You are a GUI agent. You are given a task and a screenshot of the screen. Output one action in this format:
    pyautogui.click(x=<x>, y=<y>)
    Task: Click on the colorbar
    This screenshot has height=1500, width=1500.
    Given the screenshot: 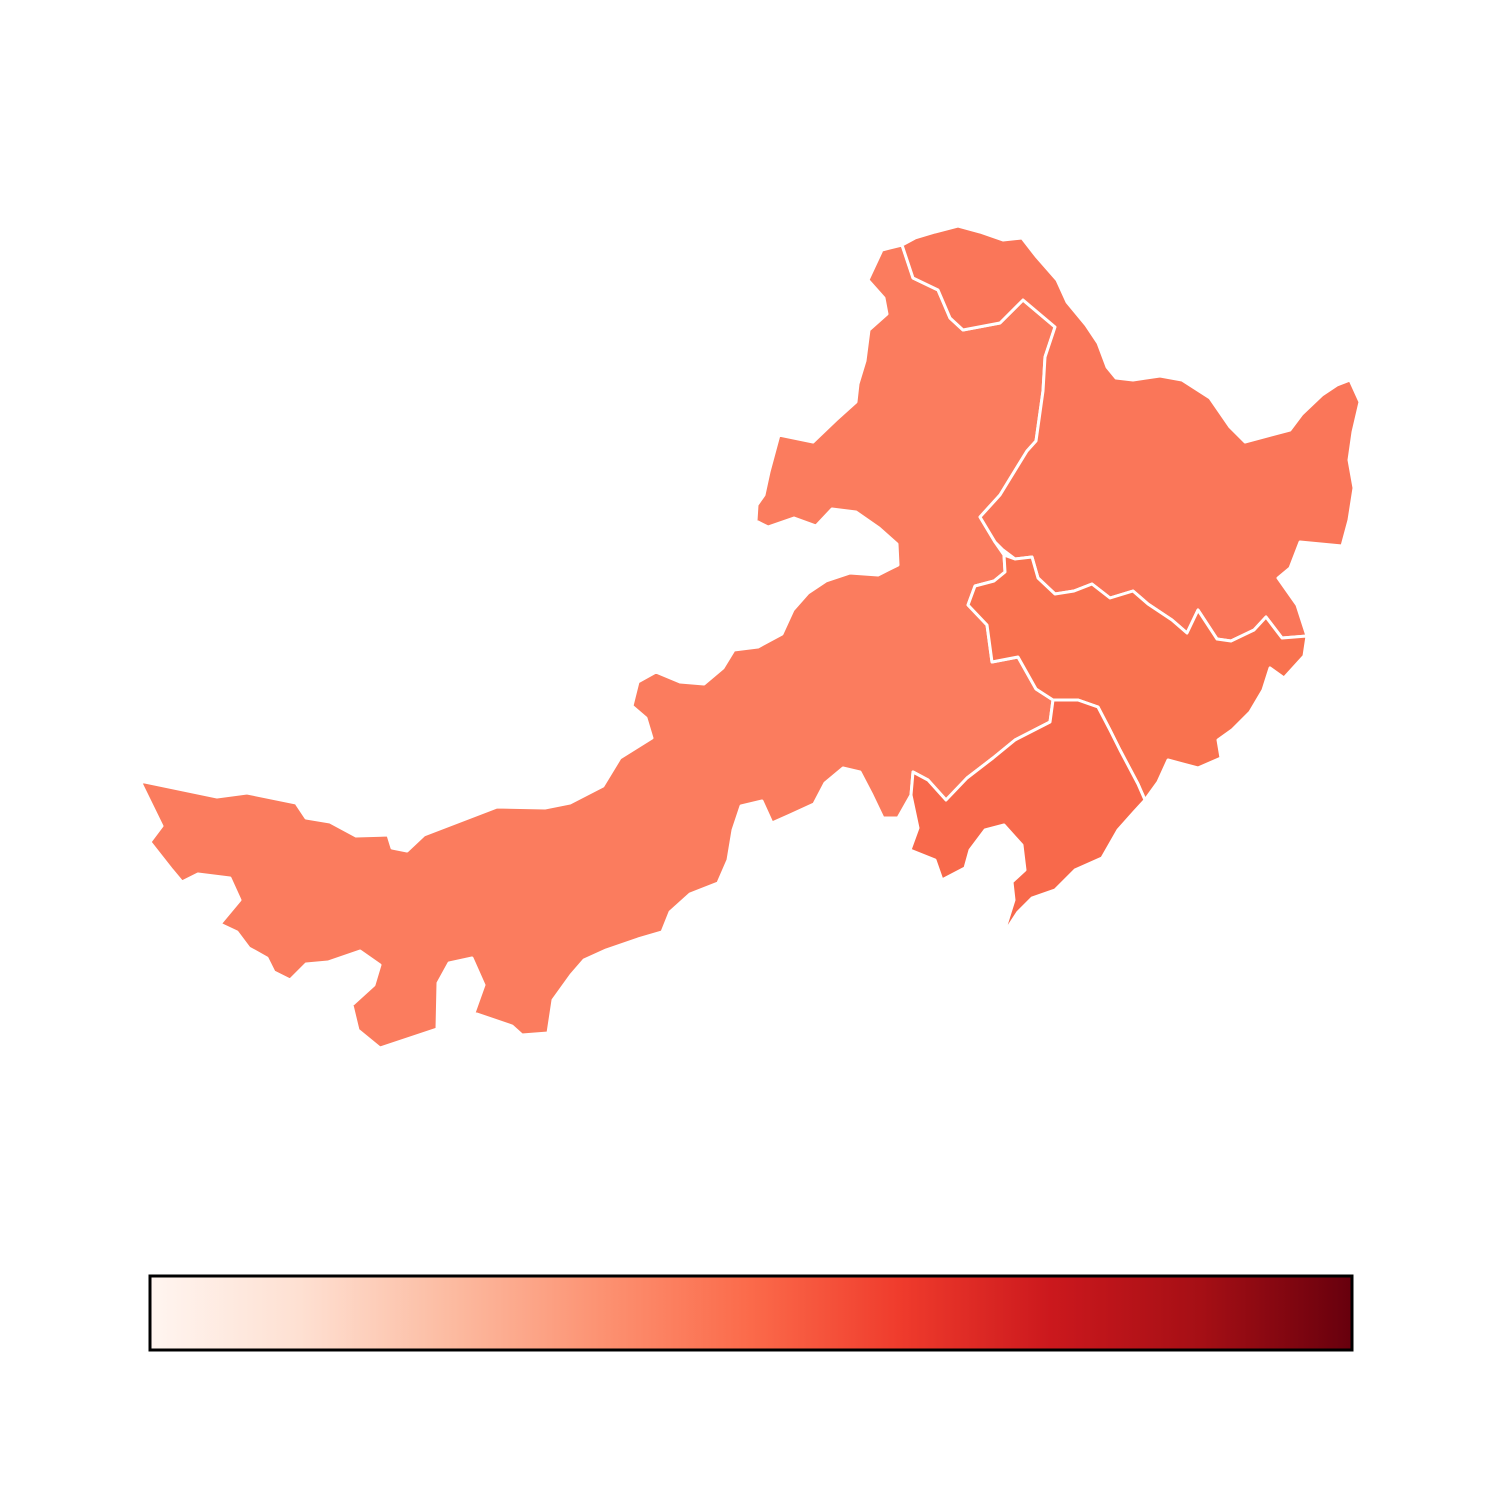 What is the action you would take?
    pyautogui.click(x=751, y=1313)
    